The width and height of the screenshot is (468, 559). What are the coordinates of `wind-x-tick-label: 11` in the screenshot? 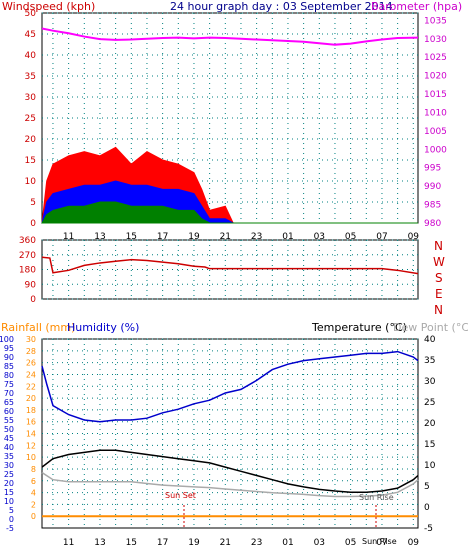 It's located at (68, 237).